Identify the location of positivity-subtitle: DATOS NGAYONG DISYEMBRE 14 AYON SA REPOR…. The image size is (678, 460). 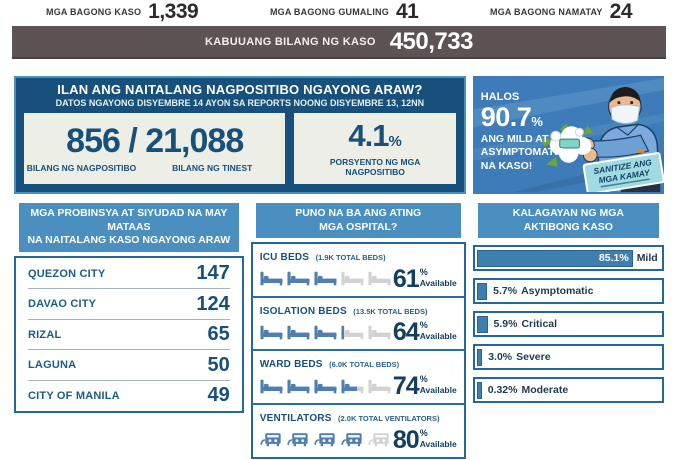
(240, 103).